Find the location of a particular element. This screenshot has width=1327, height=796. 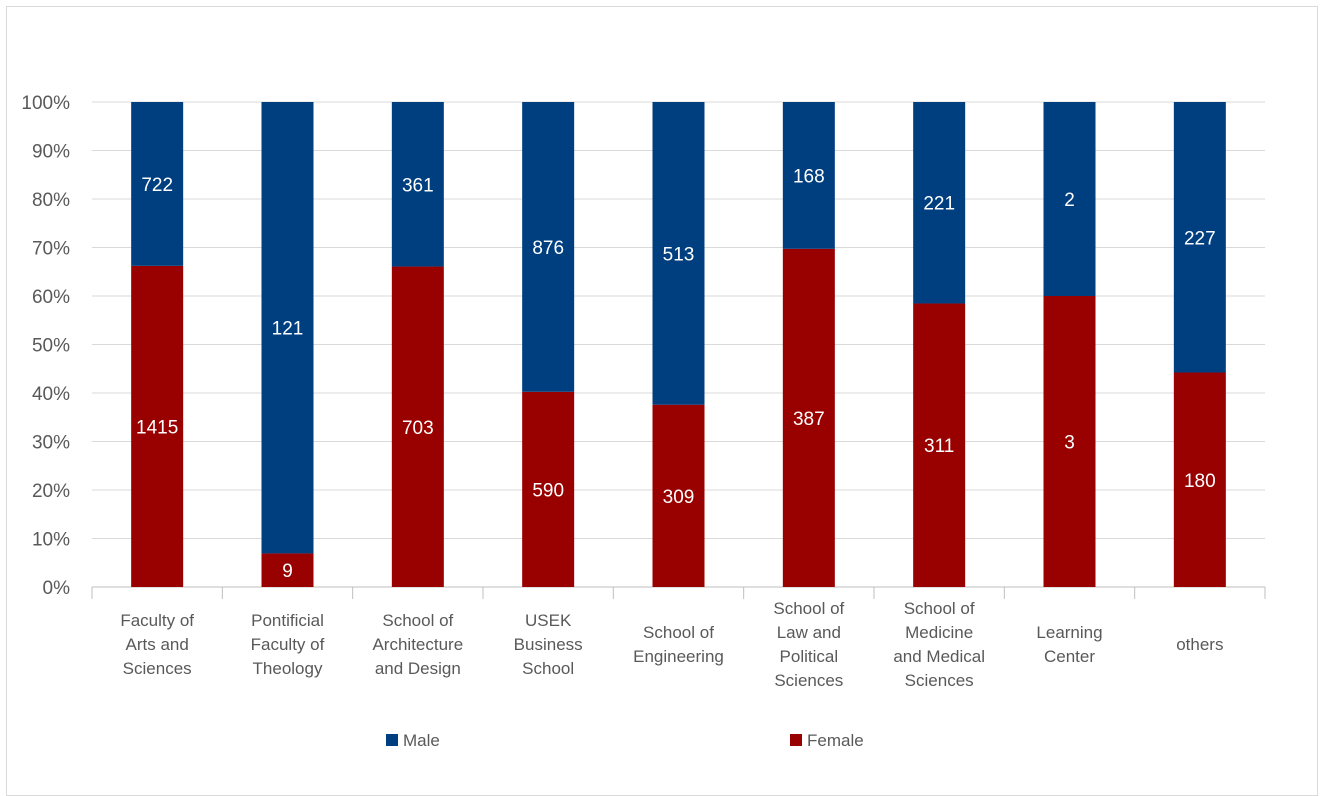

data-label-male: 121 is located at coordinates (288, 329).